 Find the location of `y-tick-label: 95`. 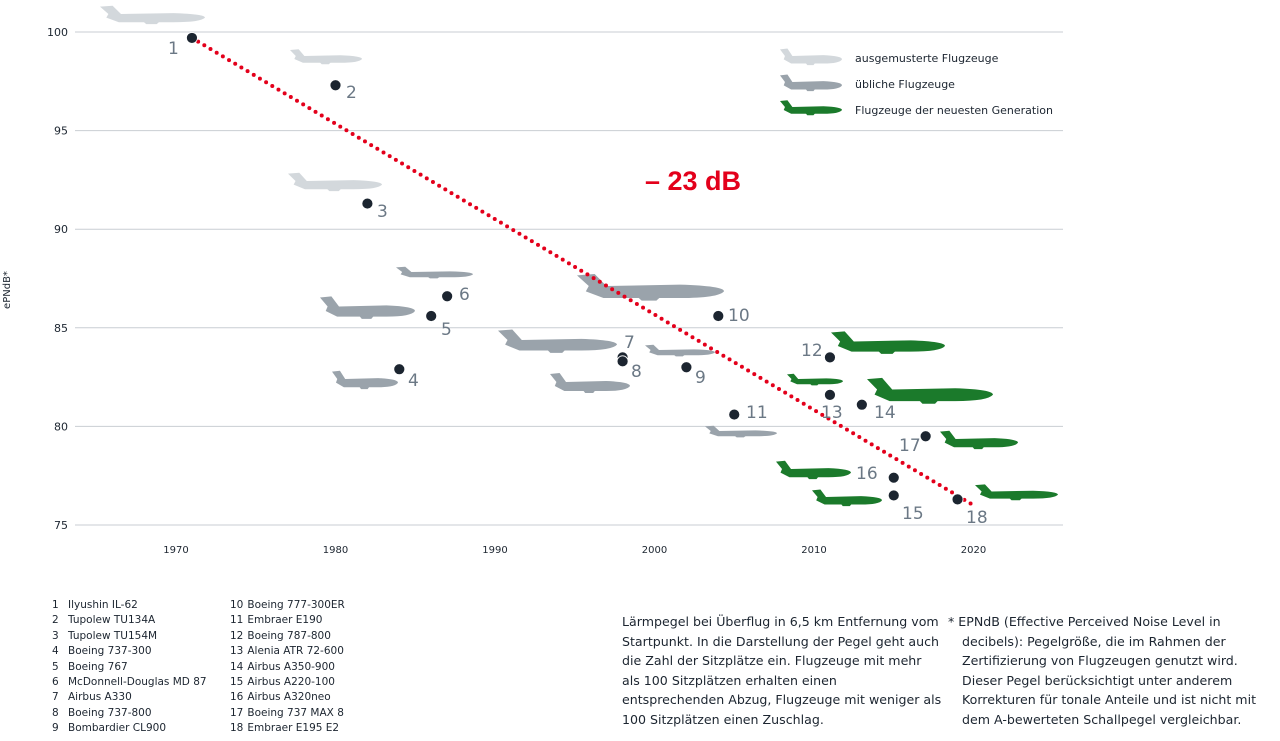

y-tick-label: 95 is located at coordinates (61, 131).